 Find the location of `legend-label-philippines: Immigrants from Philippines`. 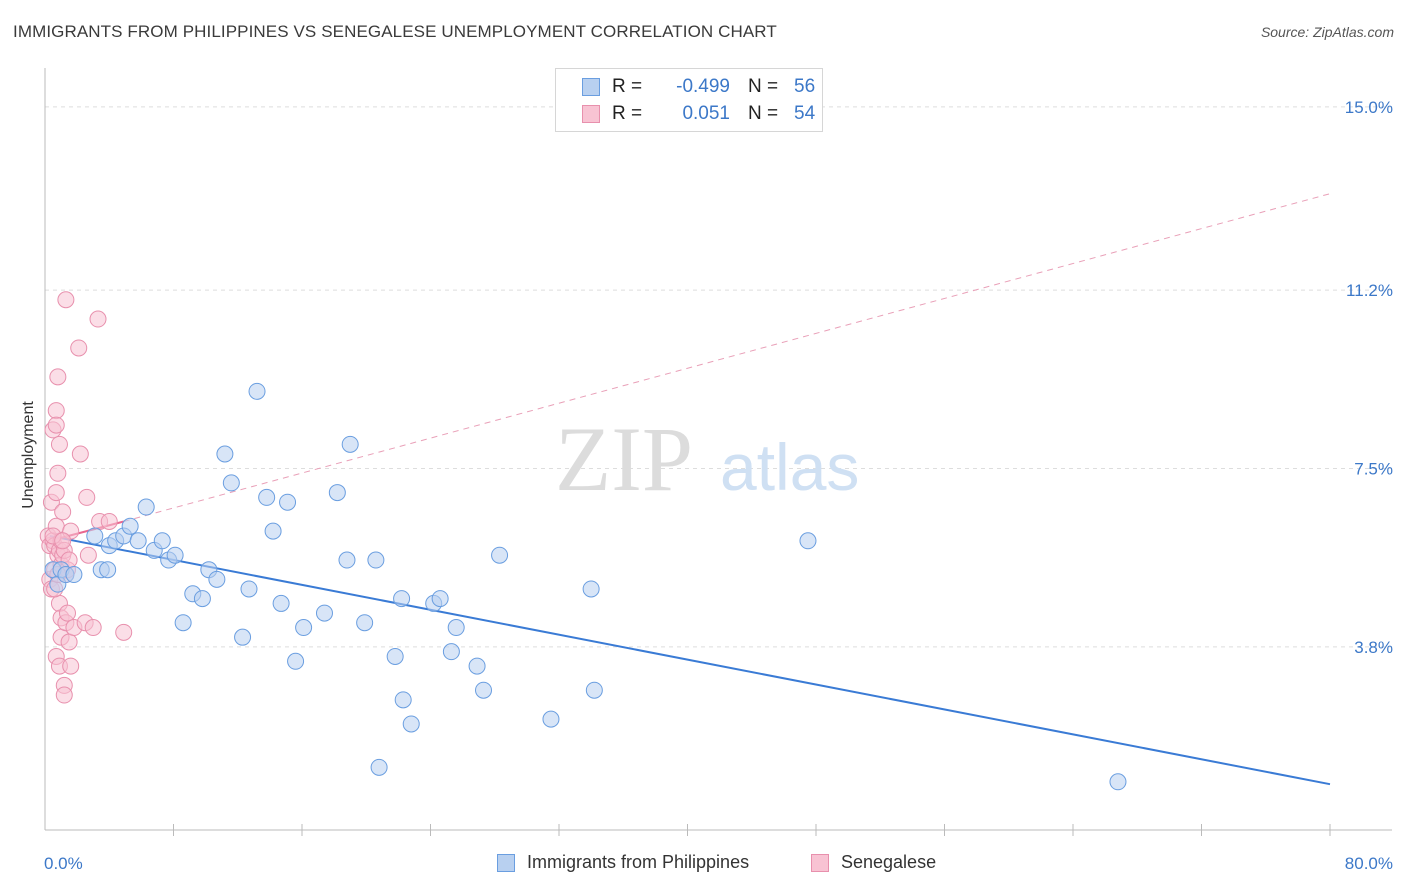

legend-label-philippines: Immigrants from Philippines is located at coordinates (638, 862).